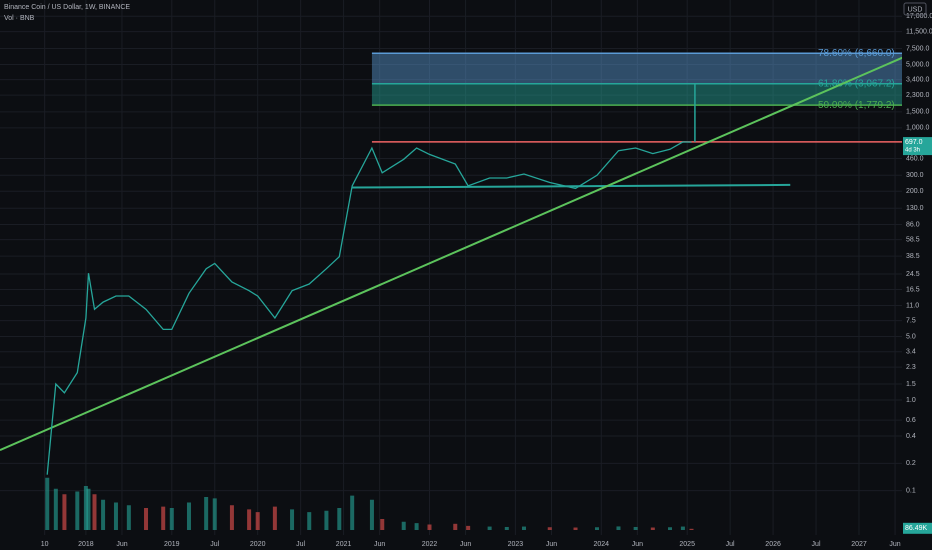  Describe the element at coordinates (915, 175) in the screenshot. I see `y-tick-label: 300.0` at that location.